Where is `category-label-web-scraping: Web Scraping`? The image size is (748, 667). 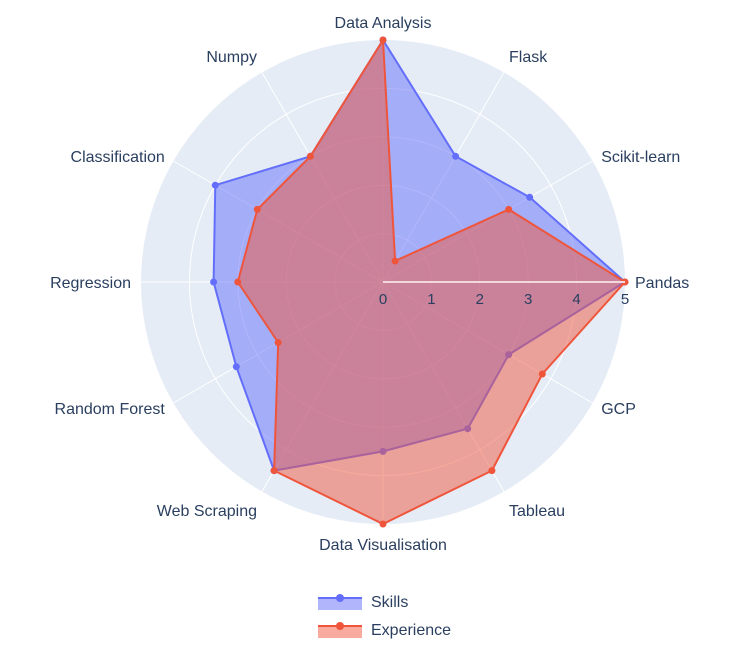
category-label-web-scraping: Web Scraping is located at coordinates (207, 511).